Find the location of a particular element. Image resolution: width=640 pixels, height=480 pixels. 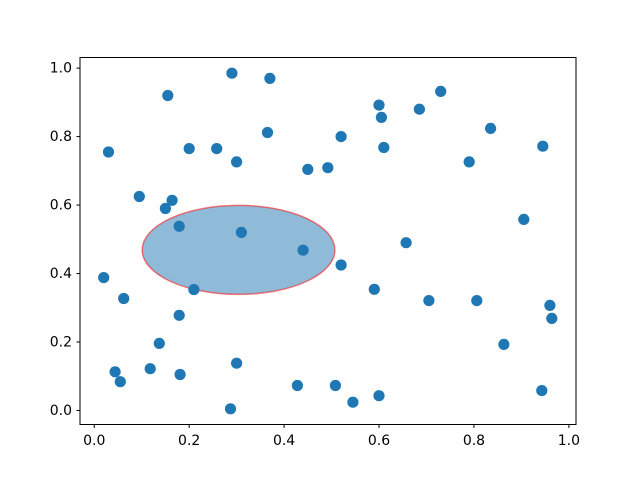

x-tick-label: 0.6 is located at coordinates (379, 441).